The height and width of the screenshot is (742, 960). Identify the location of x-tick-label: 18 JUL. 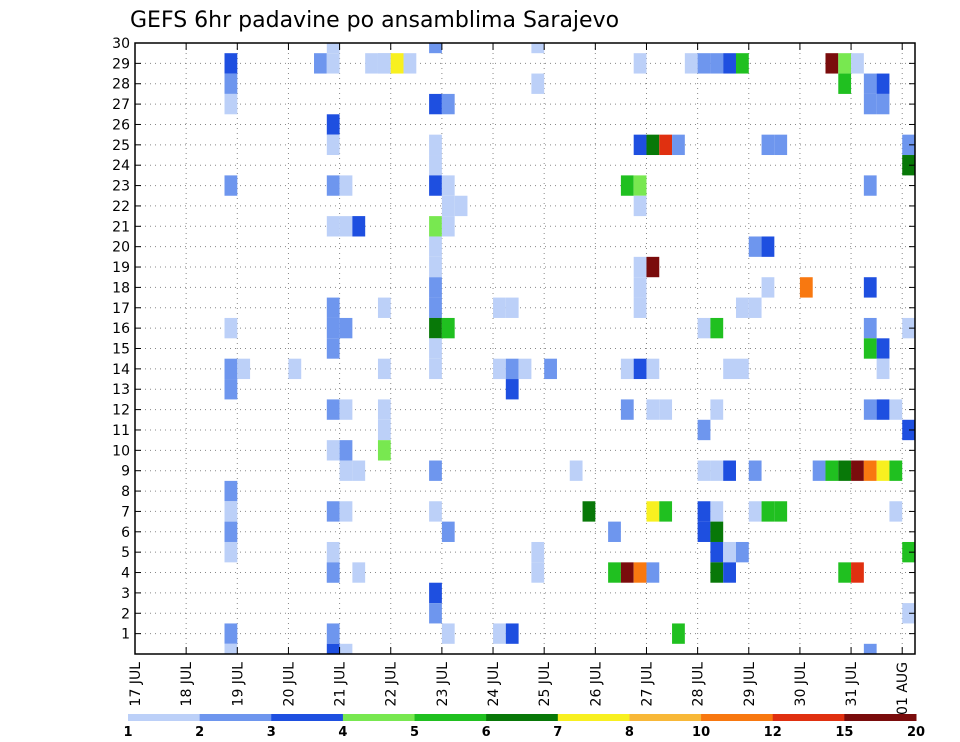
(187, 684).